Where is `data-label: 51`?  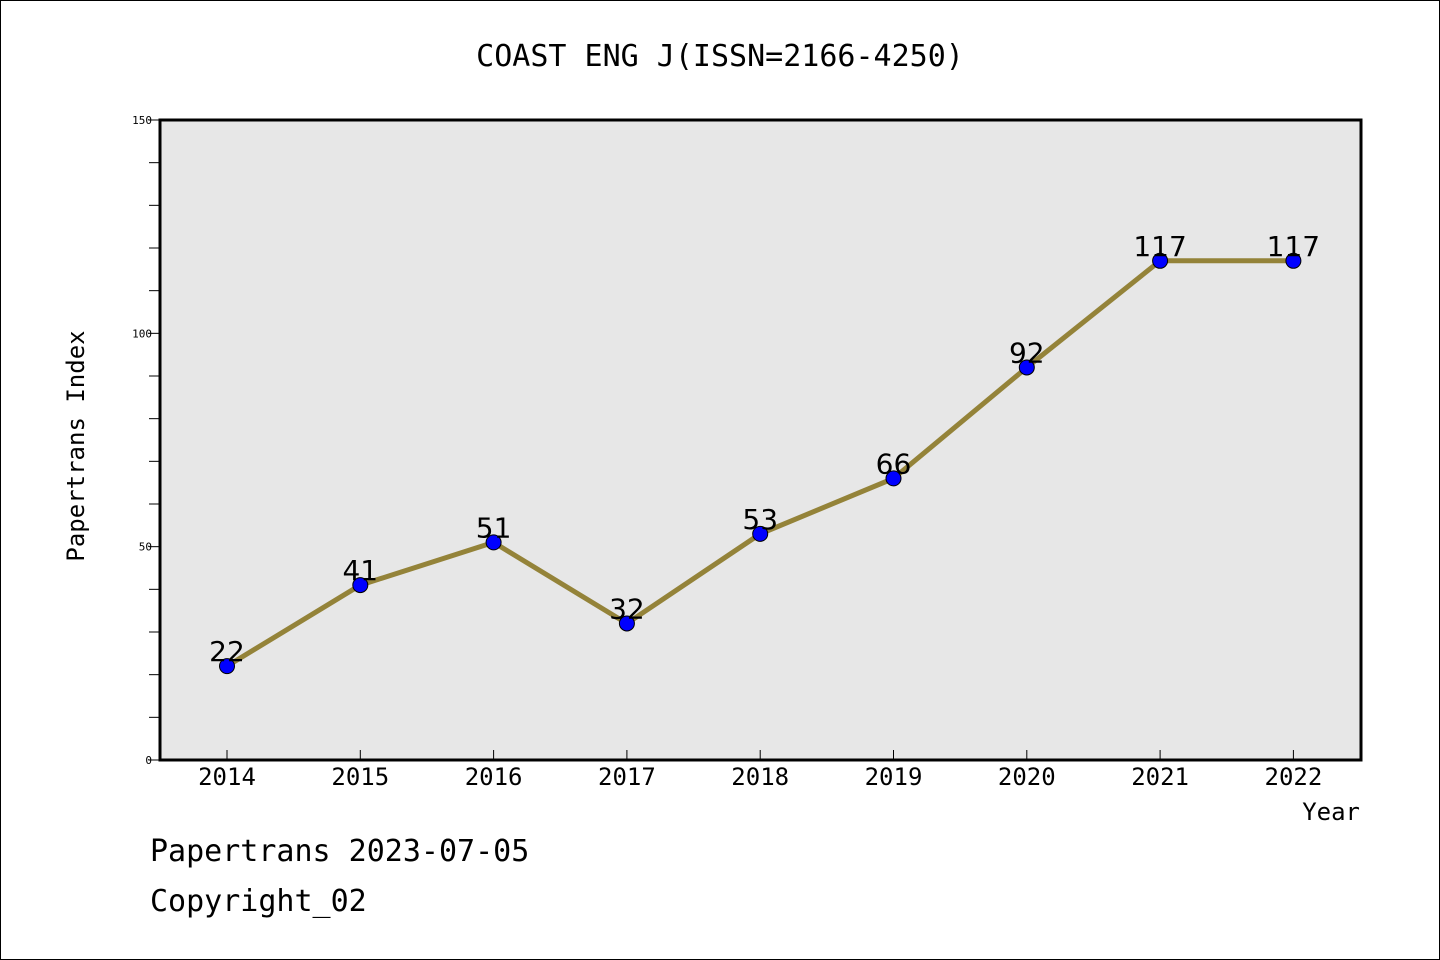 data-label: 51 is located at coordinates (494, 527).